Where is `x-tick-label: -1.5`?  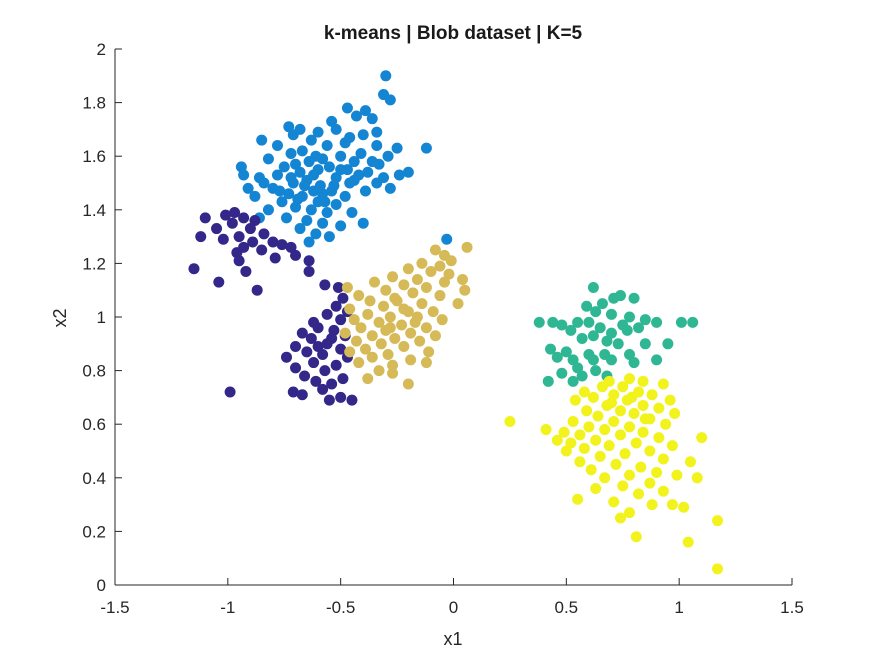 x-tick-label: -1.5 is located at coordinates (114, 607).